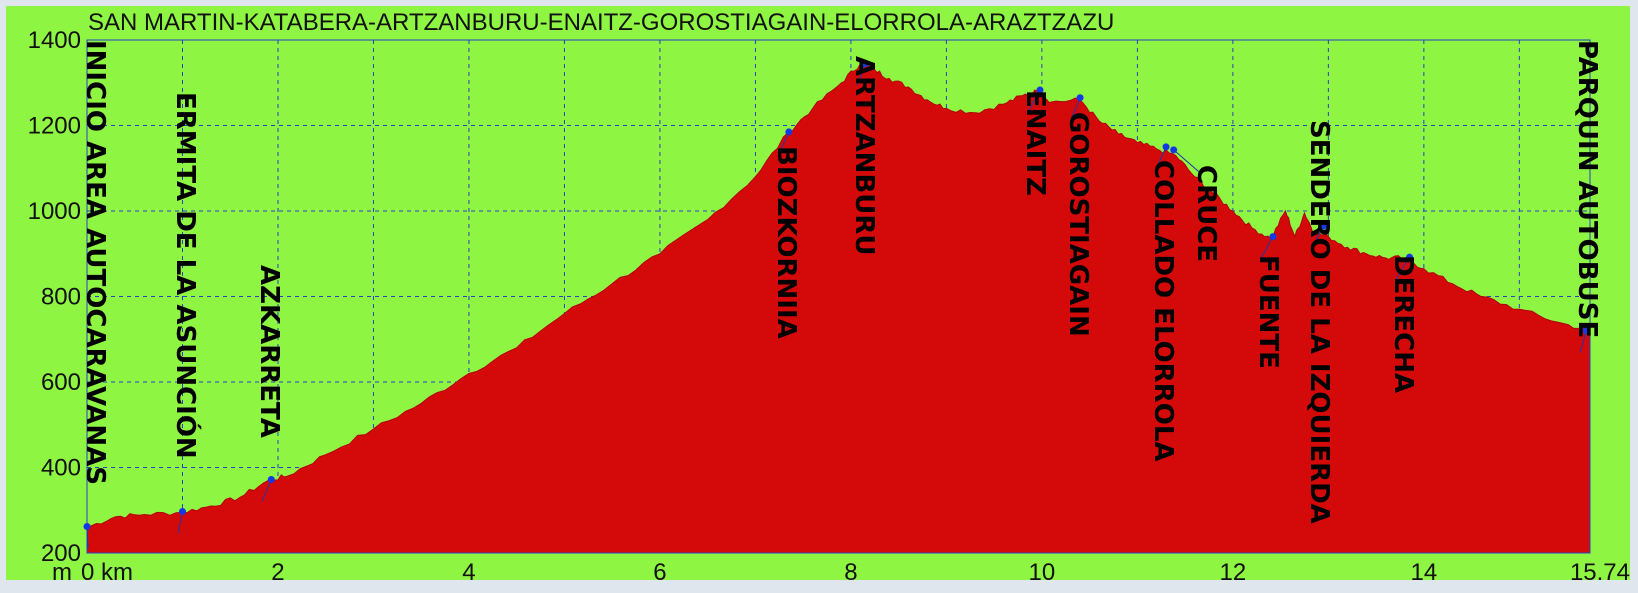 The height and width of the screenshot is (593, 1638). I want to click on y-tick-label: 600, so click(61, 382).